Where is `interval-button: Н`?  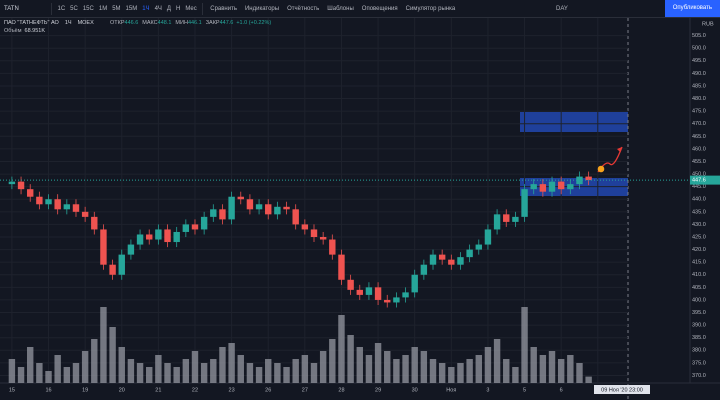 interval-button: Н is located at coordinates (178, 8).